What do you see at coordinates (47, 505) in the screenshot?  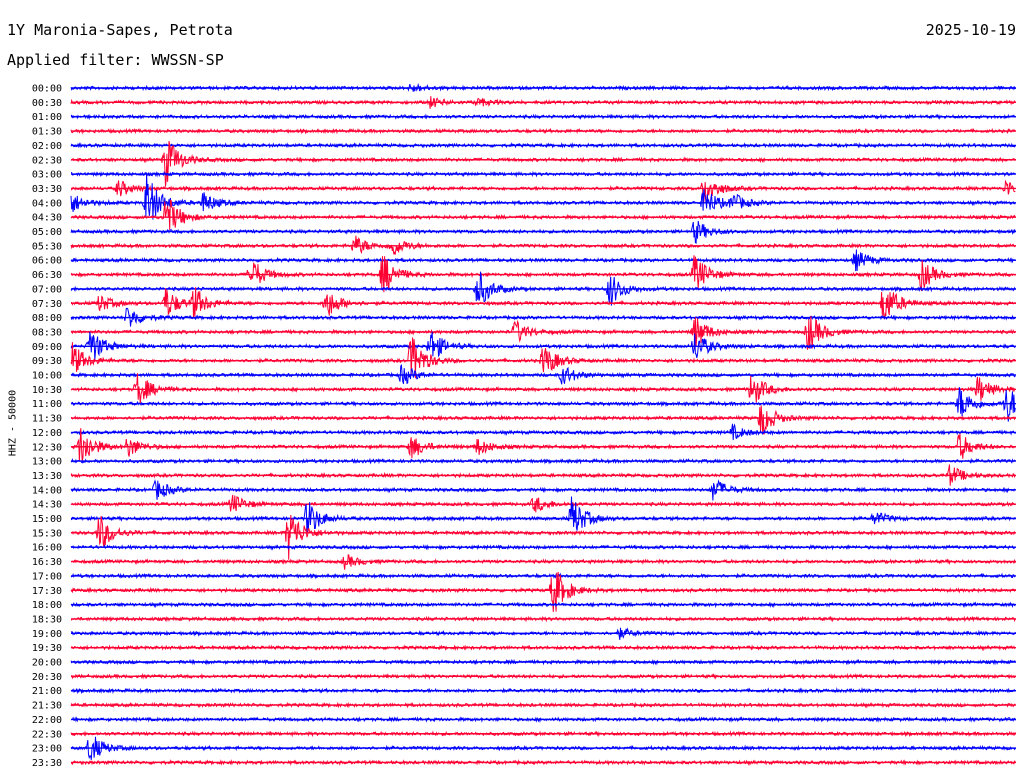 I see `row-time-label: 14:30` at bounding box center [47, 505].